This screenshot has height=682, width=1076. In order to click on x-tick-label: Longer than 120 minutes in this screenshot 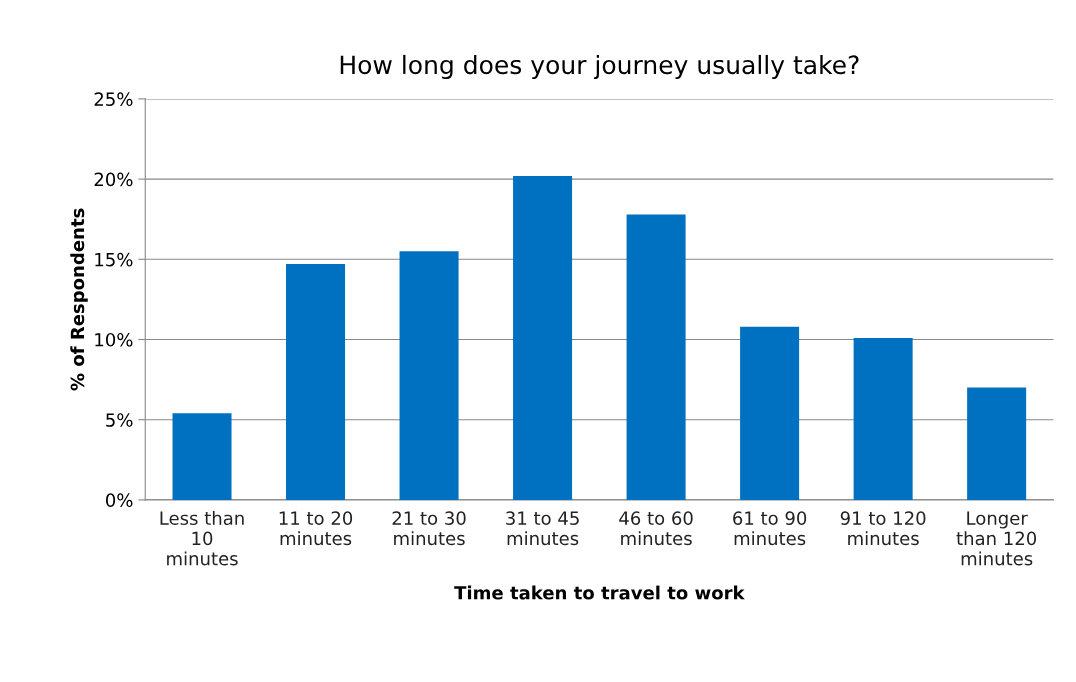, I will do `click(996, 538)`.